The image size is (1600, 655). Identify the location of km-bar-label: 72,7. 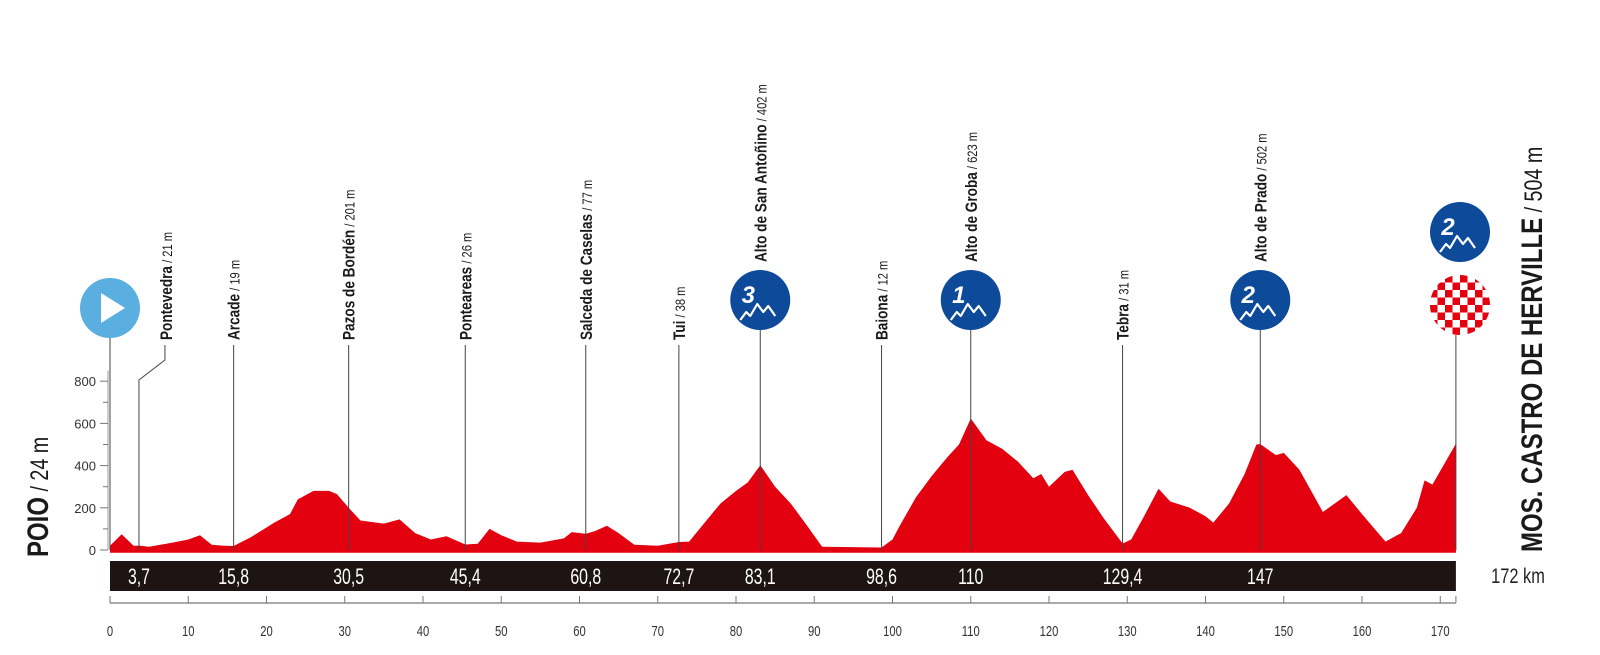
(678, 578).